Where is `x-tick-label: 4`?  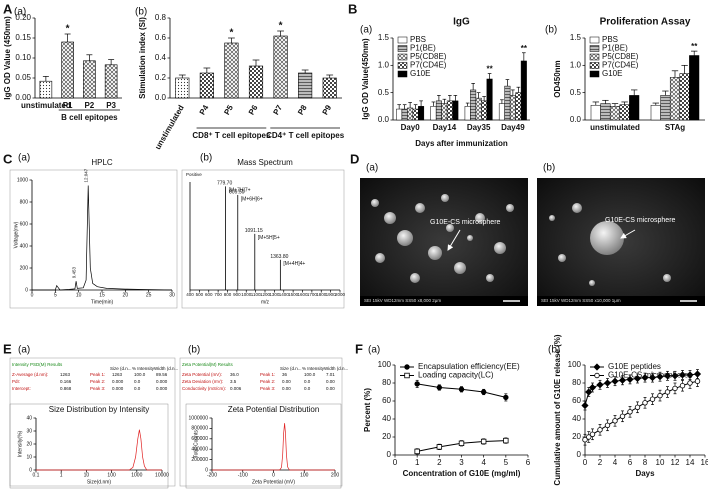
x-tick-label: 4 is located at coordinates (615, 462).